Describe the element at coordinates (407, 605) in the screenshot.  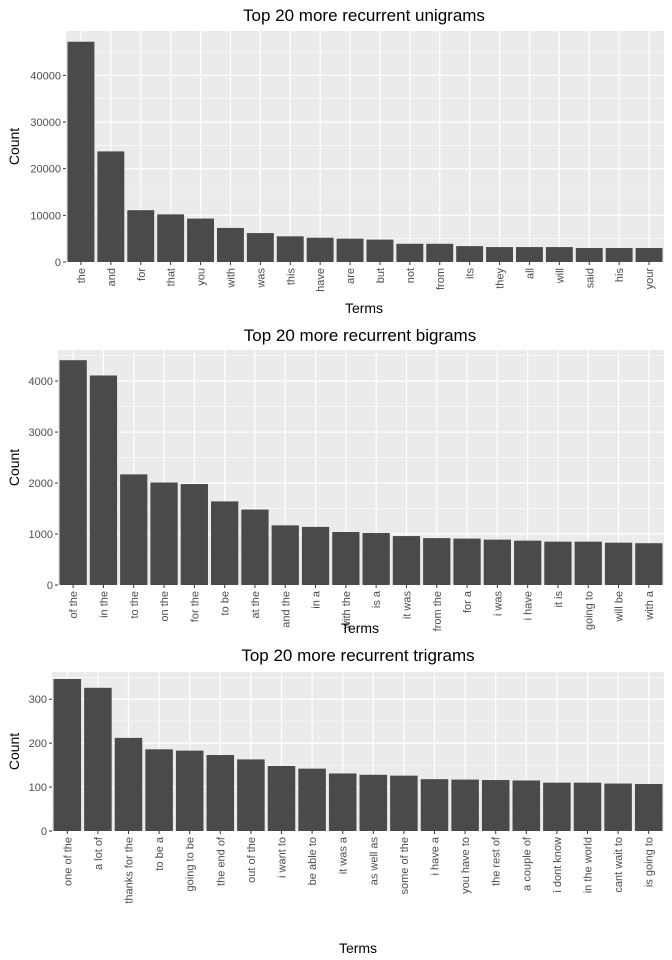
I see `x-tick-label: it was` at that location.